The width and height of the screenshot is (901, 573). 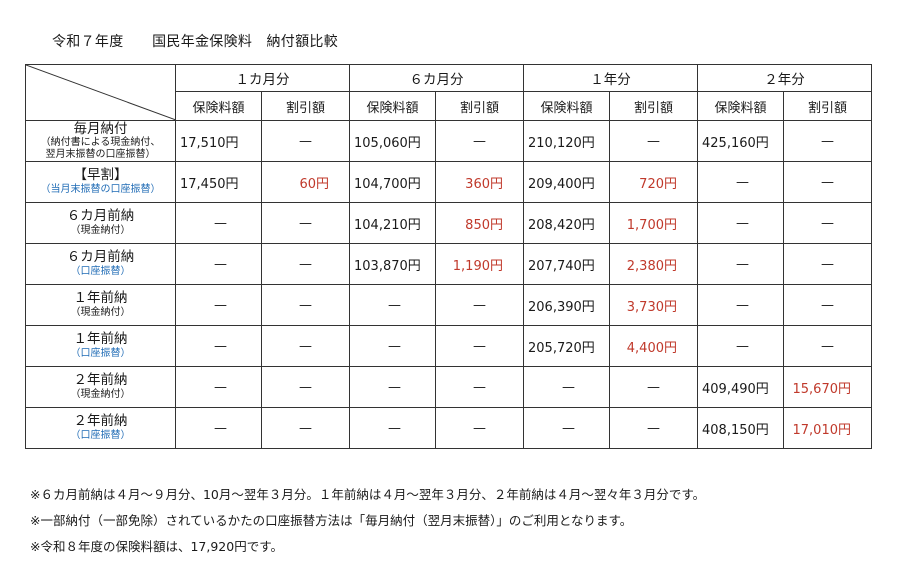 What do you see at coordinates (653, 223) in the screenshot?
I see `discount-amount-cell: 1,700円` at bounding box center [653, 223].